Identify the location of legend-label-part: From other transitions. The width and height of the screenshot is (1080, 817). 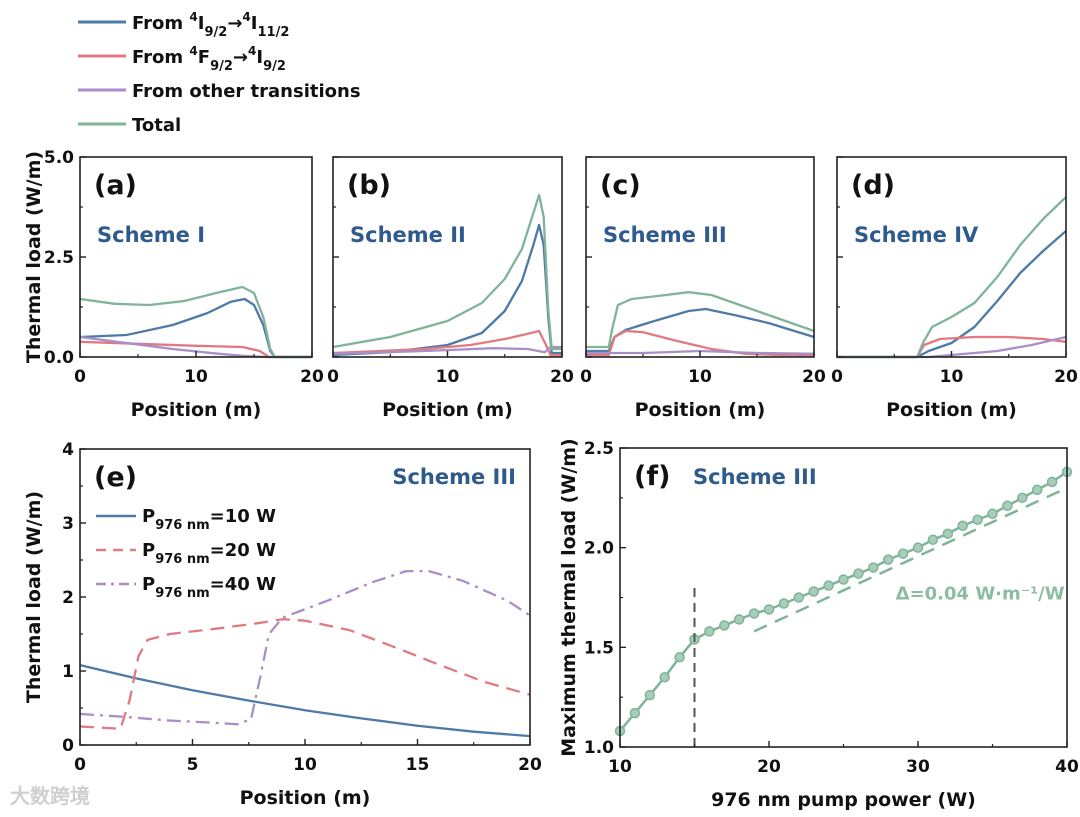
(246, 91).